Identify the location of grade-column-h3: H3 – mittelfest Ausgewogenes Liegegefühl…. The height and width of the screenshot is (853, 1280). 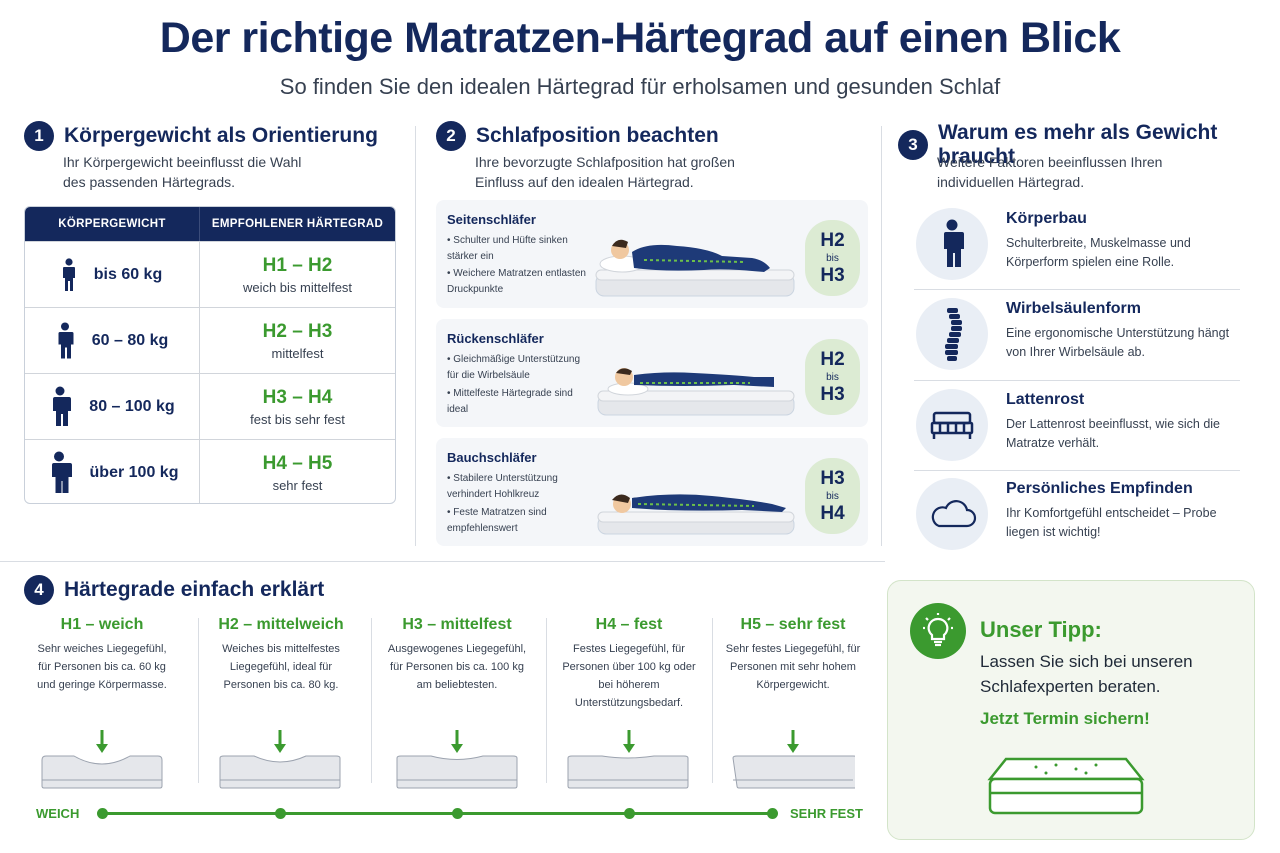
(457, 655).